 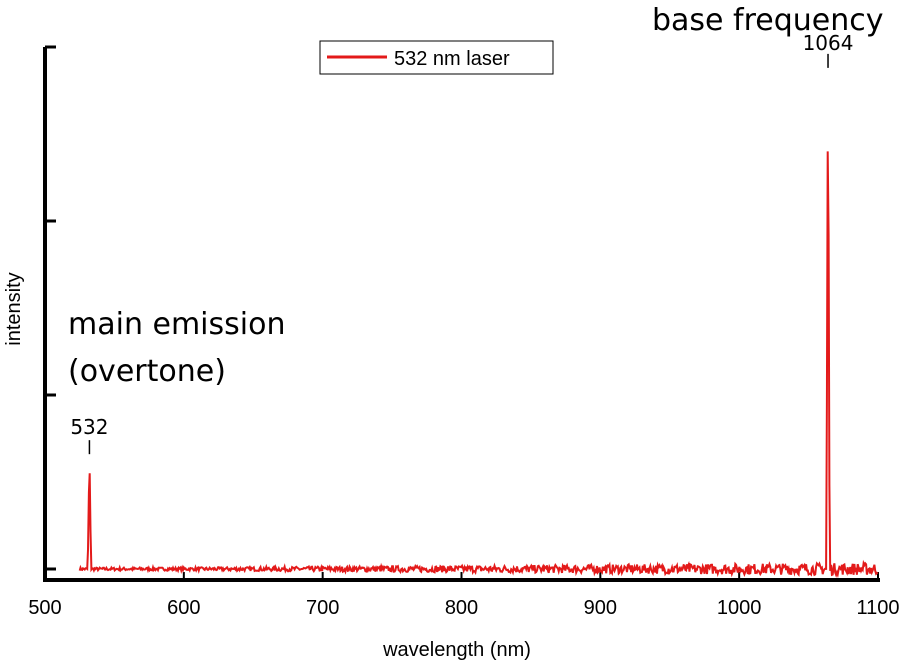 I want to click on peak-532-label: 532, so click(x=89, y=427).